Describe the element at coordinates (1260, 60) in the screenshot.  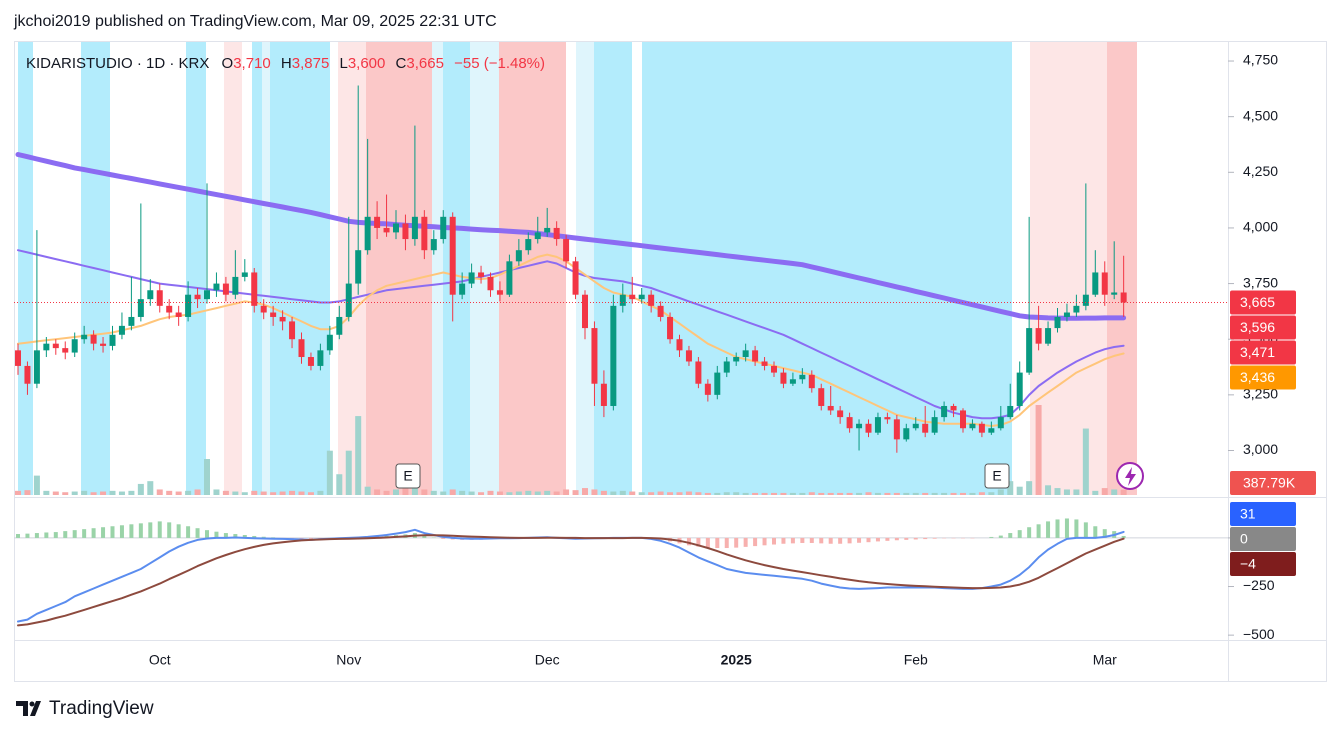
I see `y-tick-label: 4,750` at that location.